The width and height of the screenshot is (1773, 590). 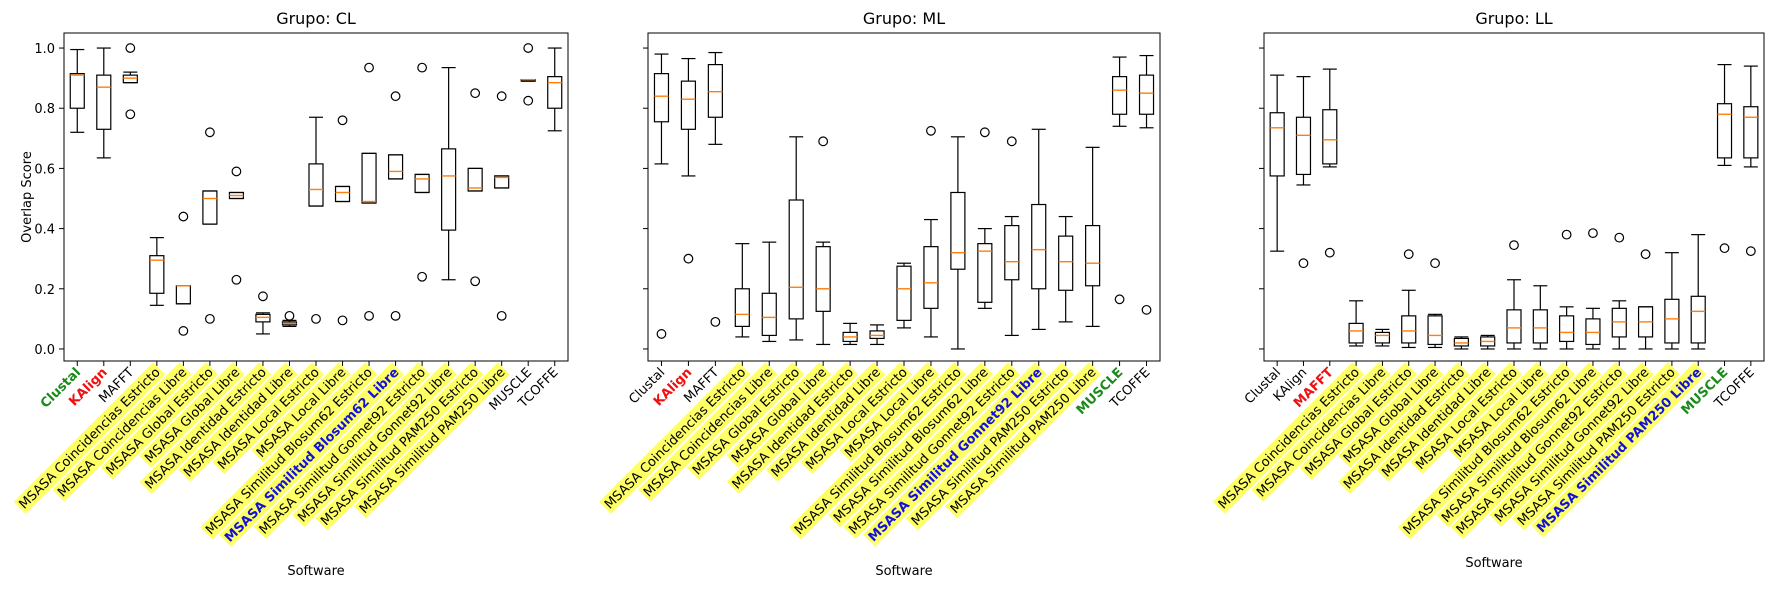 I want to click on y-tick-label: 0.0, so click(x=44, y=350).